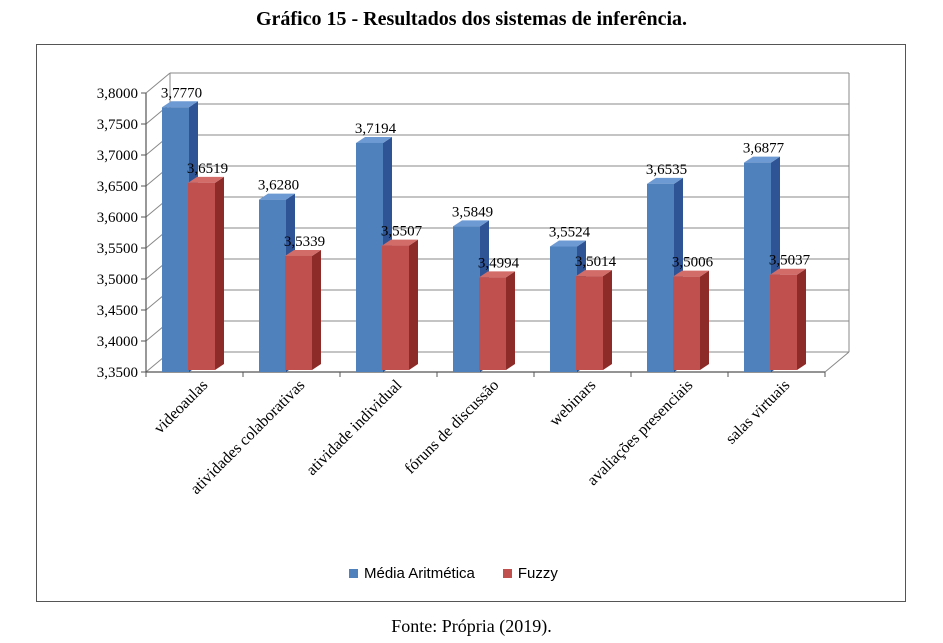  Describe the element at coordinates (117, 342) in the screenshot. I see `y-tick-label: 3,4000` at that location.